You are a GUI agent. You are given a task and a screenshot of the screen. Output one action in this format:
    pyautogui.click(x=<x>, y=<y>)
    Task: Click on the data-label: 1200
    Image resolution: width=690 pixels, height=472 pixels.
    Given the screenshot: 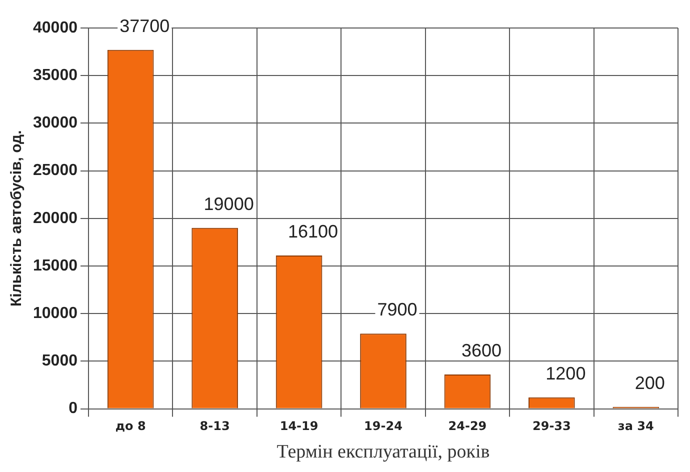 What is the action you would take?
    pyautogui.click(x=566, y=373)
    